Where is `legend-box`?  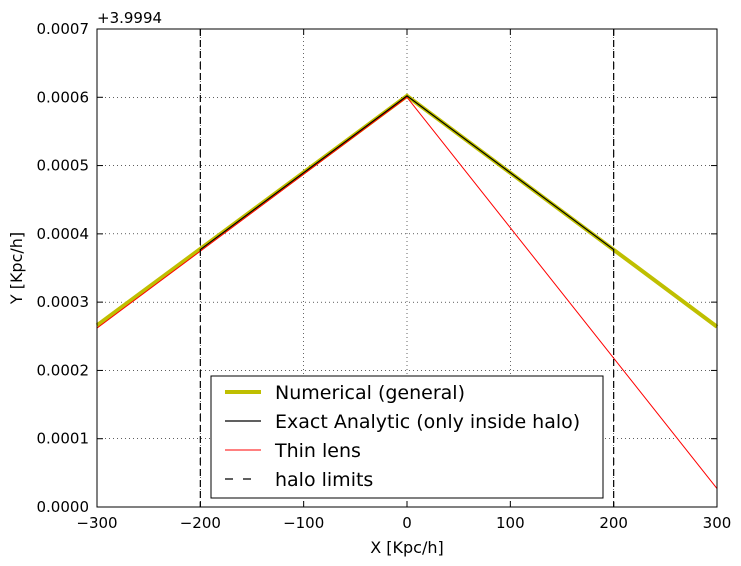 legend-box is located at coordinates (407, 437).